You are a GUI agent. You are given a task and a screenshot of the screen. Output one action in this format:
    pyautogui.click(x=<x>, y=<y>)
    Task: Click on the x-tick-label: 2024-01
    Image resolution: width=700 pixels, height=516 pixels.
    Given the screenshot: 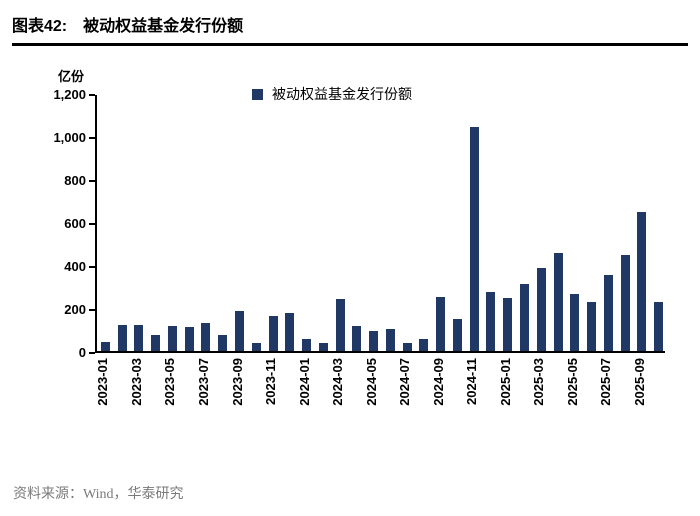 What is the action you would take?
    pyautogui.click(x=304, y=382)
    